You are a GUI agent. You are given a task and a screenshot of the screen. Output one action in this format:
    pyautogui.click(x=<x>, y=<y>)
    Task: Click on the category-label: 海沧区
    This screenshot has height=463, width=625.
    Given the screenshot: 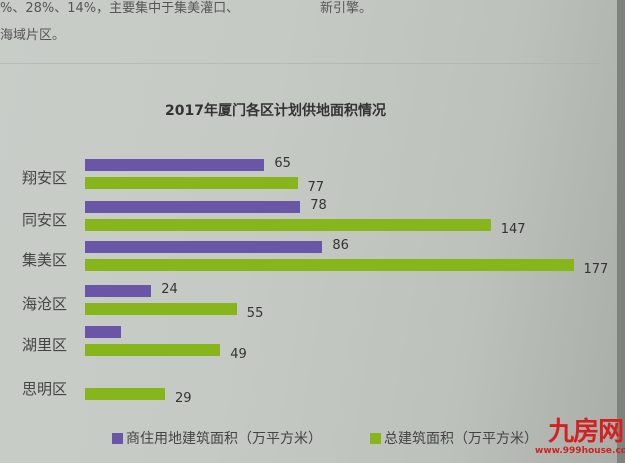 What is the action you would take?
    pyautogui.click(x=45, y=304)
    